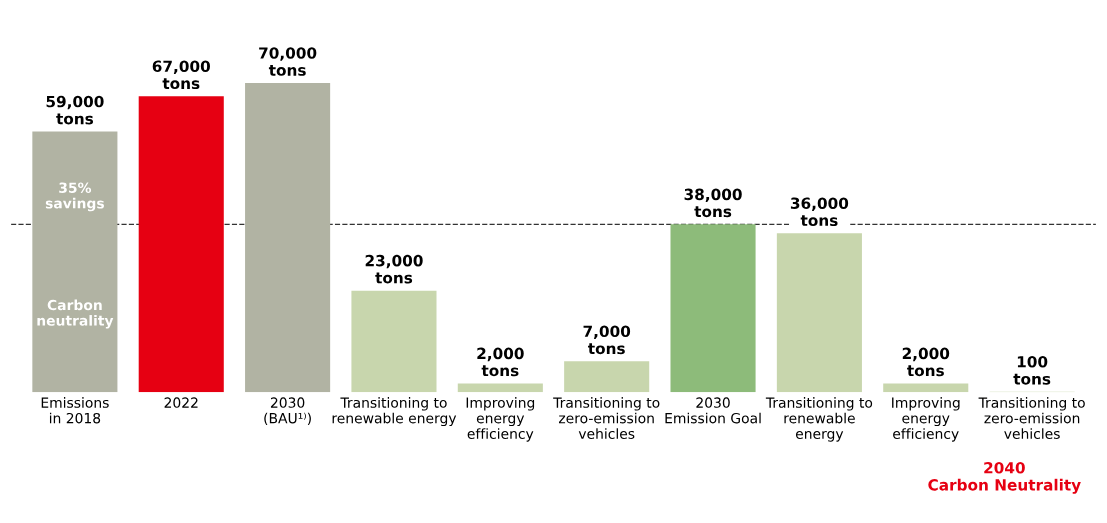 The width and height of the screenshot is (1107, 523). Describe the element at coordinates (1032, 370) in the screenshot. I see `data-label: 100 tons` at that location.